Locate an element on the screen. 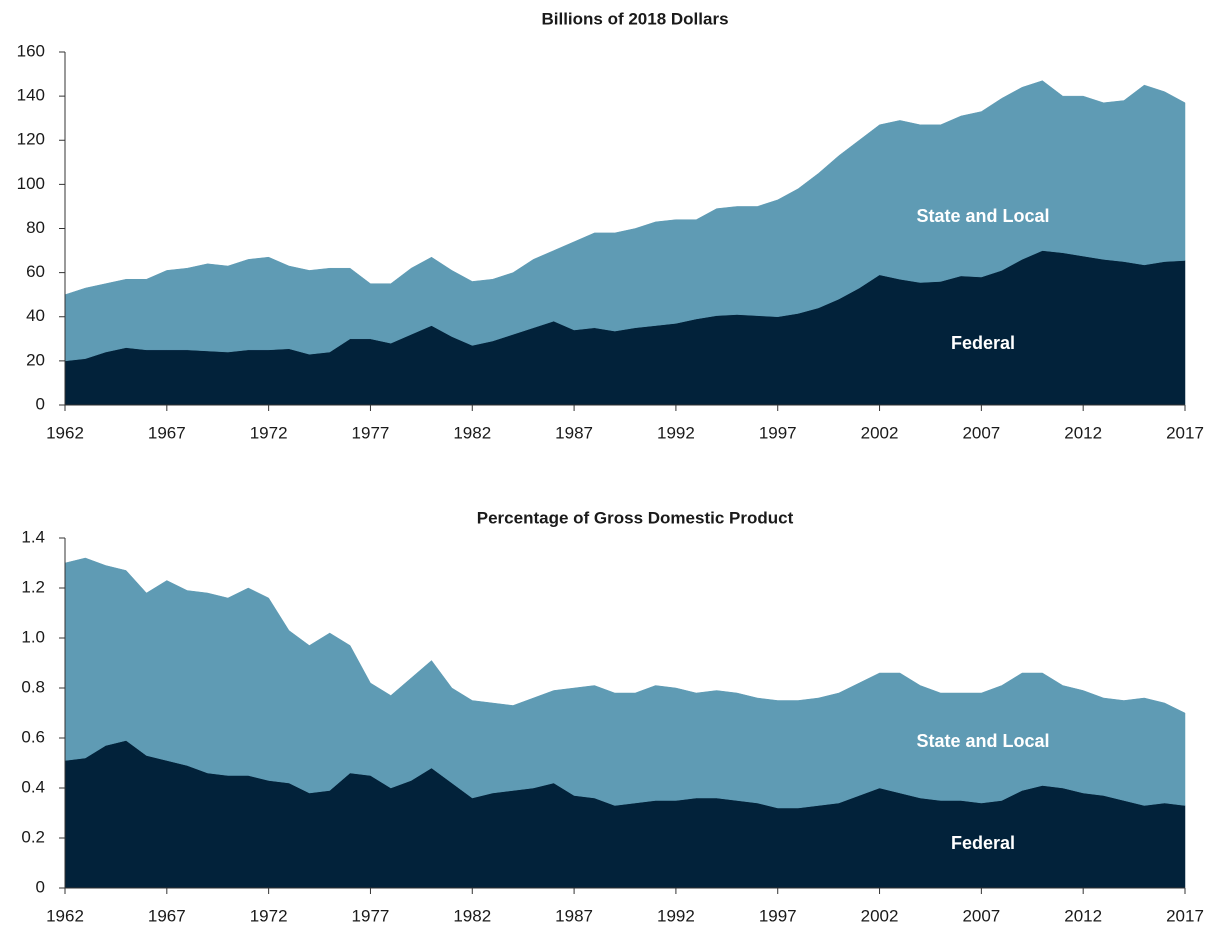 The width and height of the screenshot is (1206, 933). y-tick-label: 40 is located at coordinates (35, 315).